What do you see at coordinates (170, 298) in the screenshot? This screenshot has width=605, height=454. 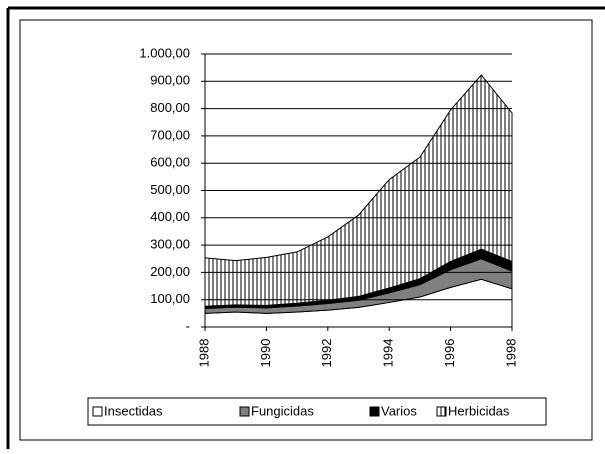 I see `y-tick-label: 100,00` at bounding box center [170, 298].